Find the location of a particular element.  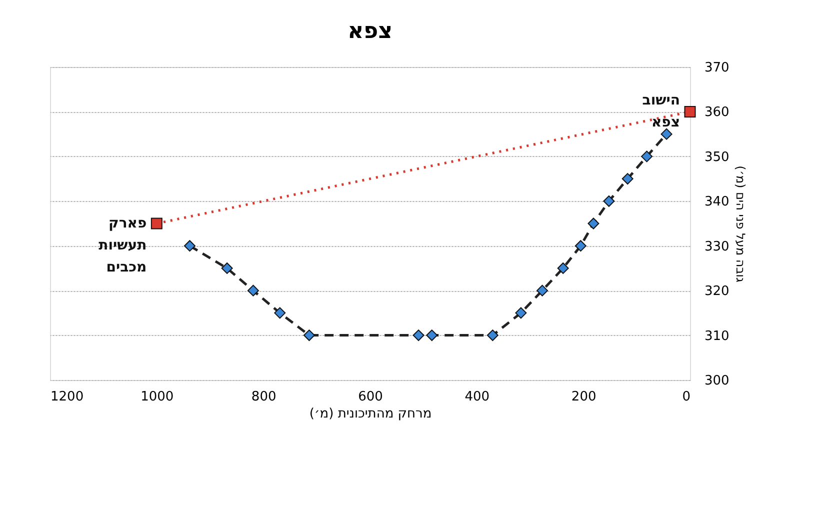

y-tick-label: 300 is located at coordinates (717, 381).